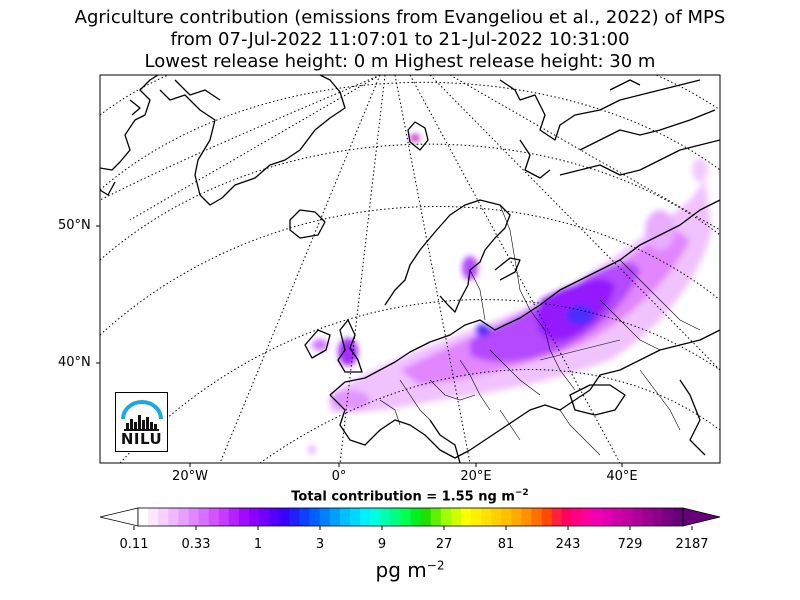 The height and width of the screenshot is (600, 800). I want to click on nilu-logo-text: NILU, so click(141, 439).